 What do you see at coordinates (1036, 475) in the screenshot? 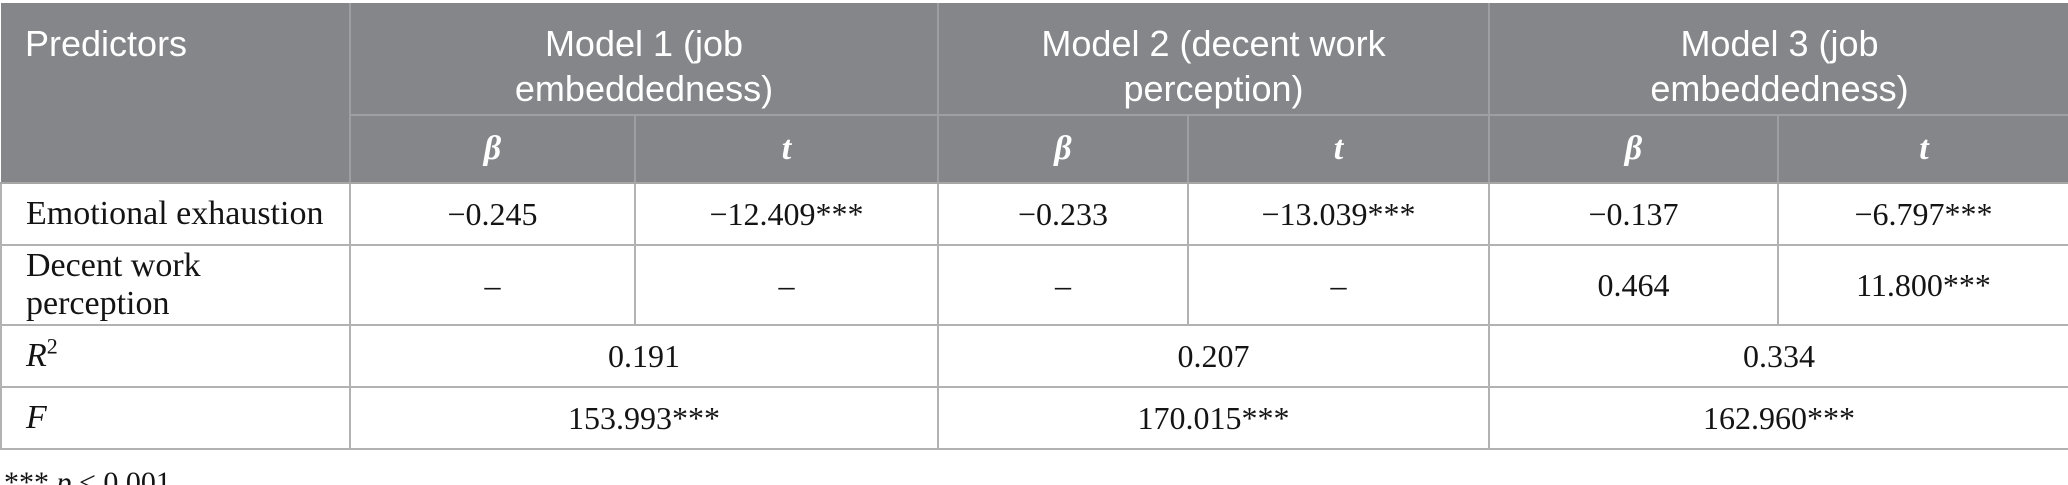
I see `significance-footnote: *** p < 0.001.` at bounding box center [1036, 475].